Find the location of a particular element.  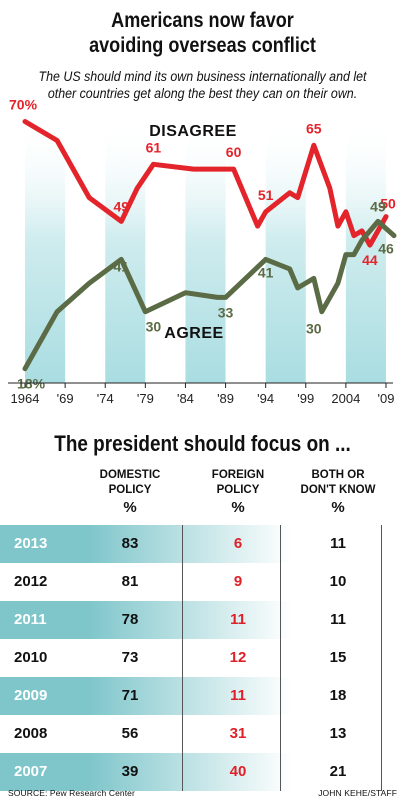

cell-foreign: 40 is located at coordinates (238, 771).